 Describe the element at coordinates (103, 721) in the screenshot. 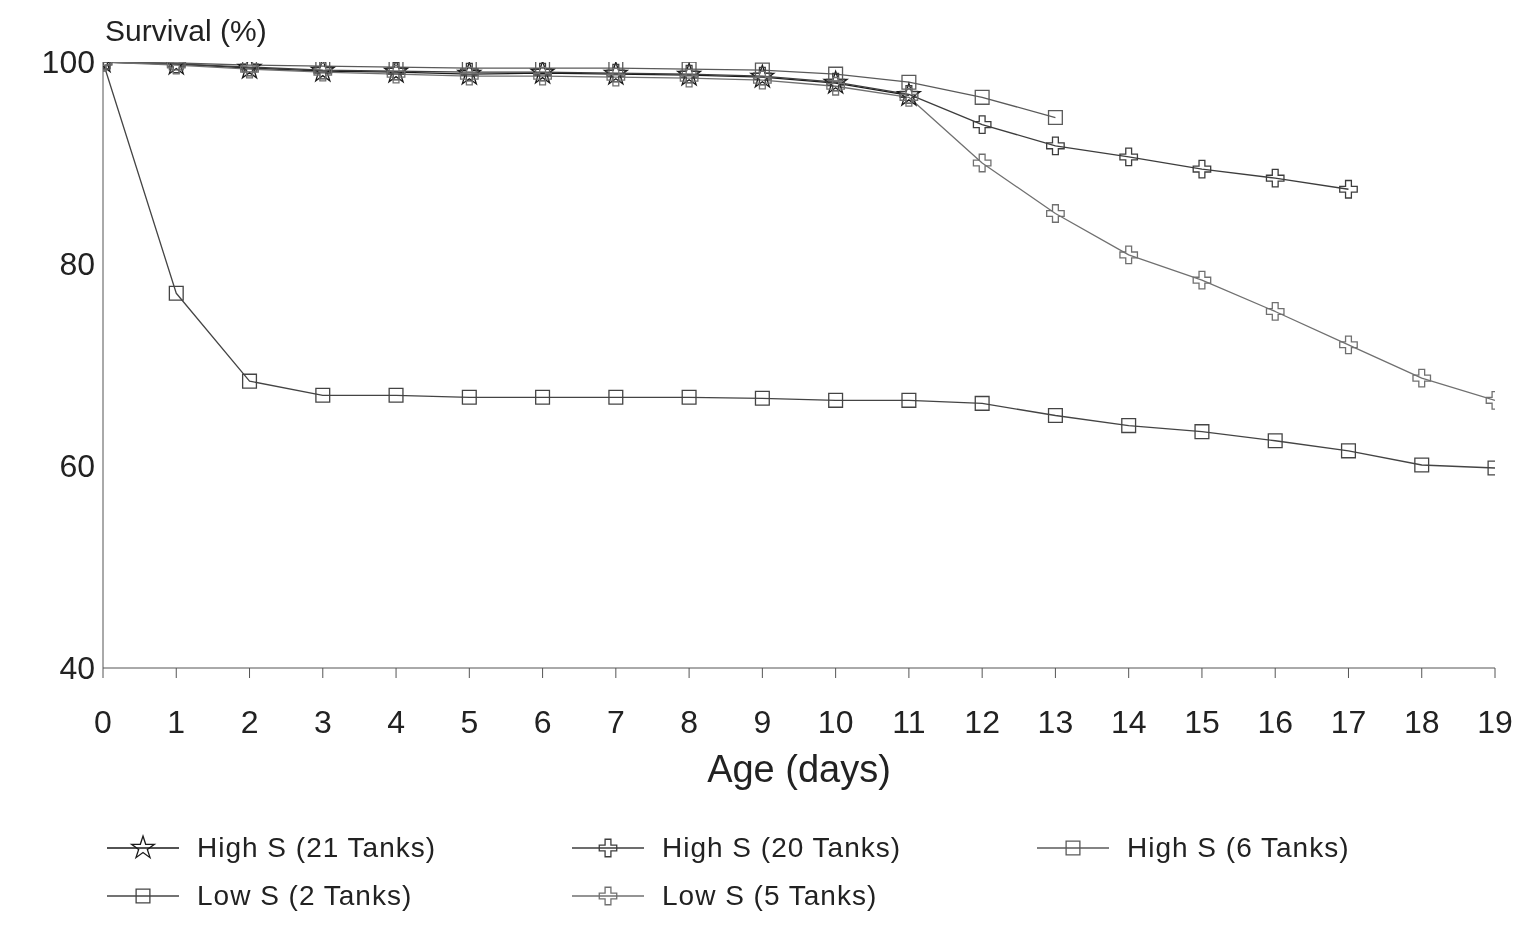

I see `x-tick-label: 0` at that location.